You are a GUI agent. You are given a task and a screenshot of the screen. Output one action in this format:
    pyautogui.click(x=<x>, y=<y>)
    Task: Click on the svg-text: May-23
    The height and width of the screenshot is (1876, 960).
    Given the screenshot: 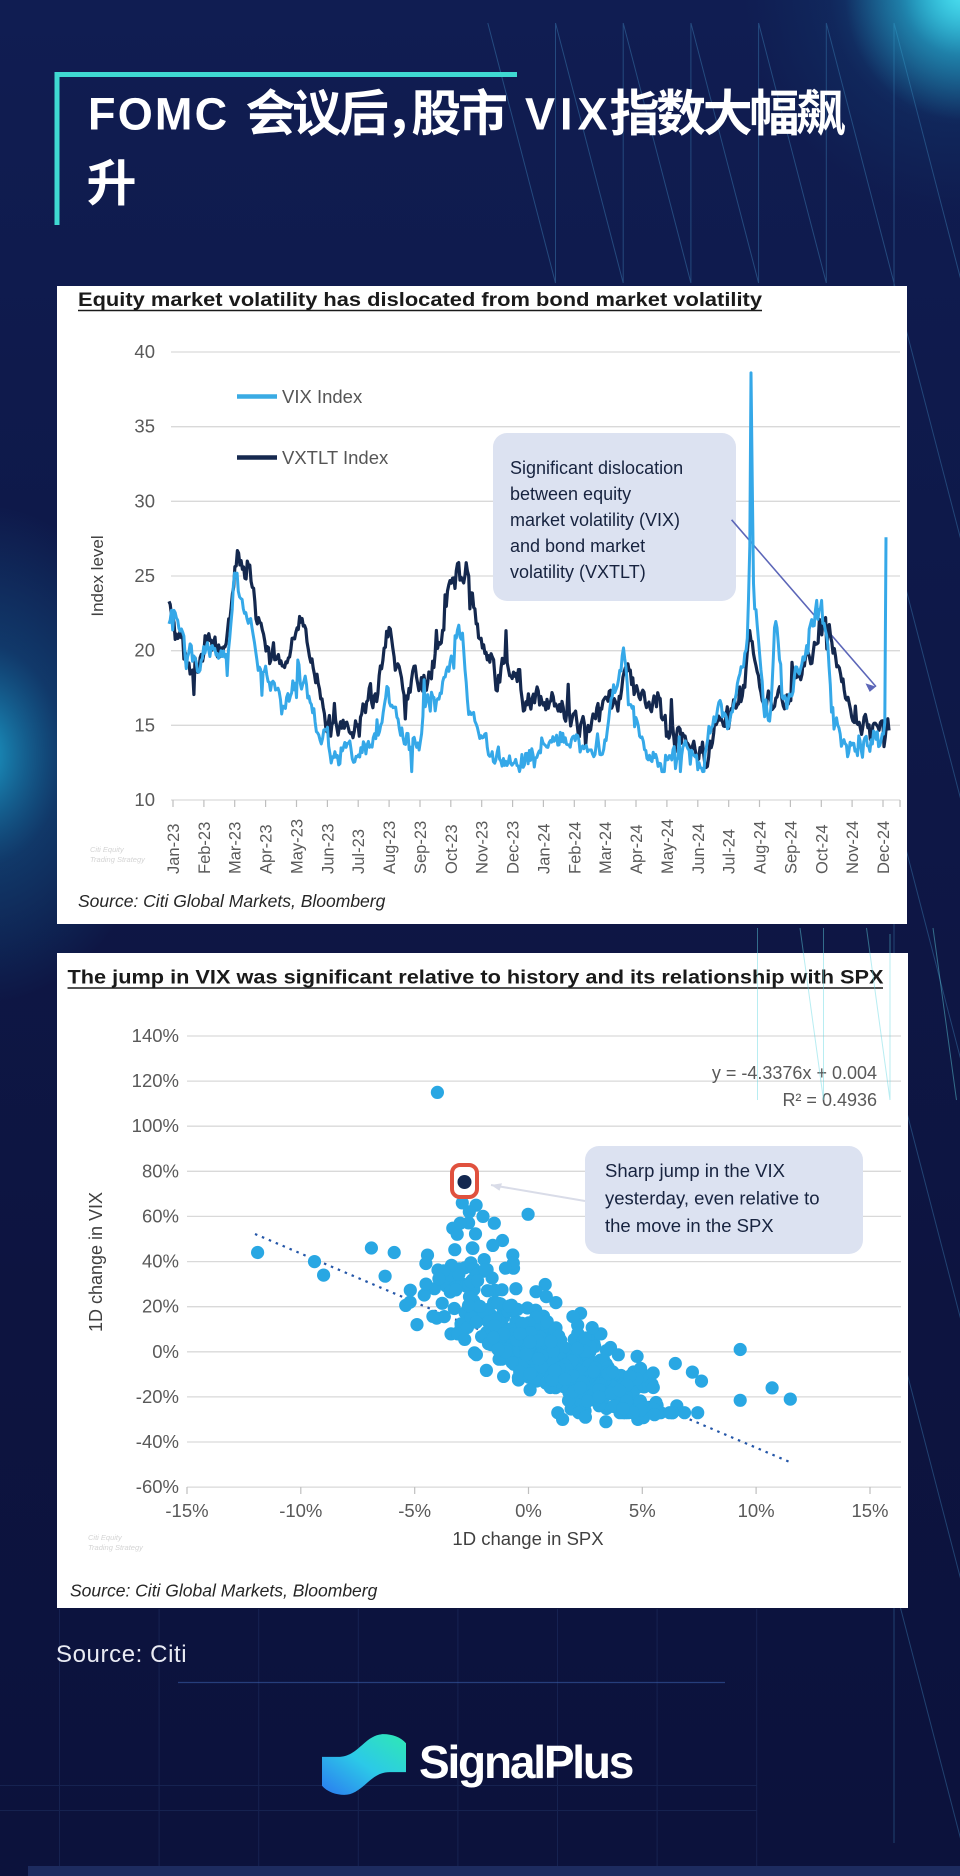 What is the action you would take?
    pyautogui.click(x=298, y=846)
    